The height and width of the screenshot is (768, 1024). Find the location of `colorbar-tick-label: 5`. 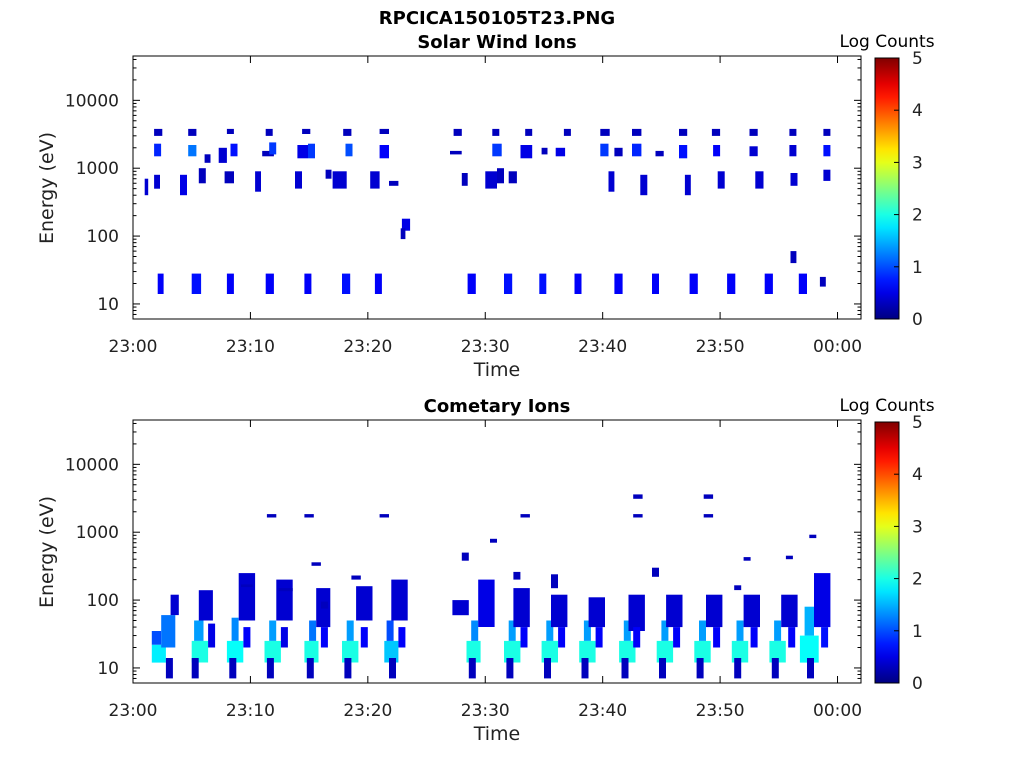

colorbar-tick-label: 5 is located at coordinates (917, 59).